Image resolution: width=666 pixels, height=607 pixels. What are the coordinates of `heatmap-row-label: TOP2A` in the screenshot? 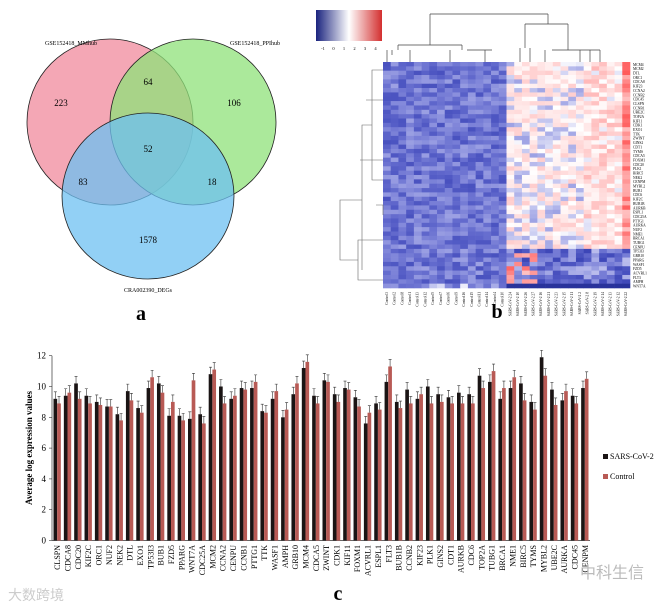 It's located at (639, 117).